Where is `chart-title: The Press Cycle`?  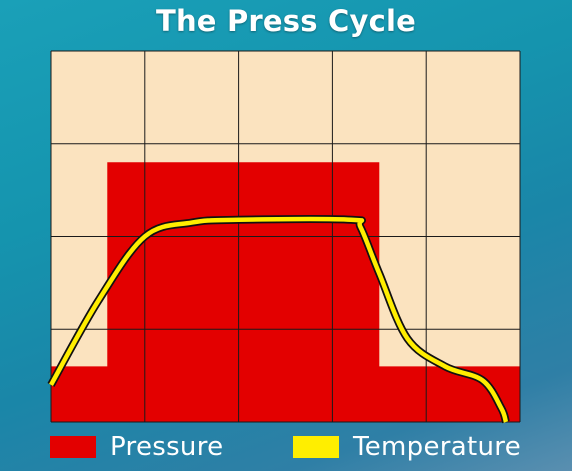 chart-title: The Press Cycle is located at coordinates (286, 21).